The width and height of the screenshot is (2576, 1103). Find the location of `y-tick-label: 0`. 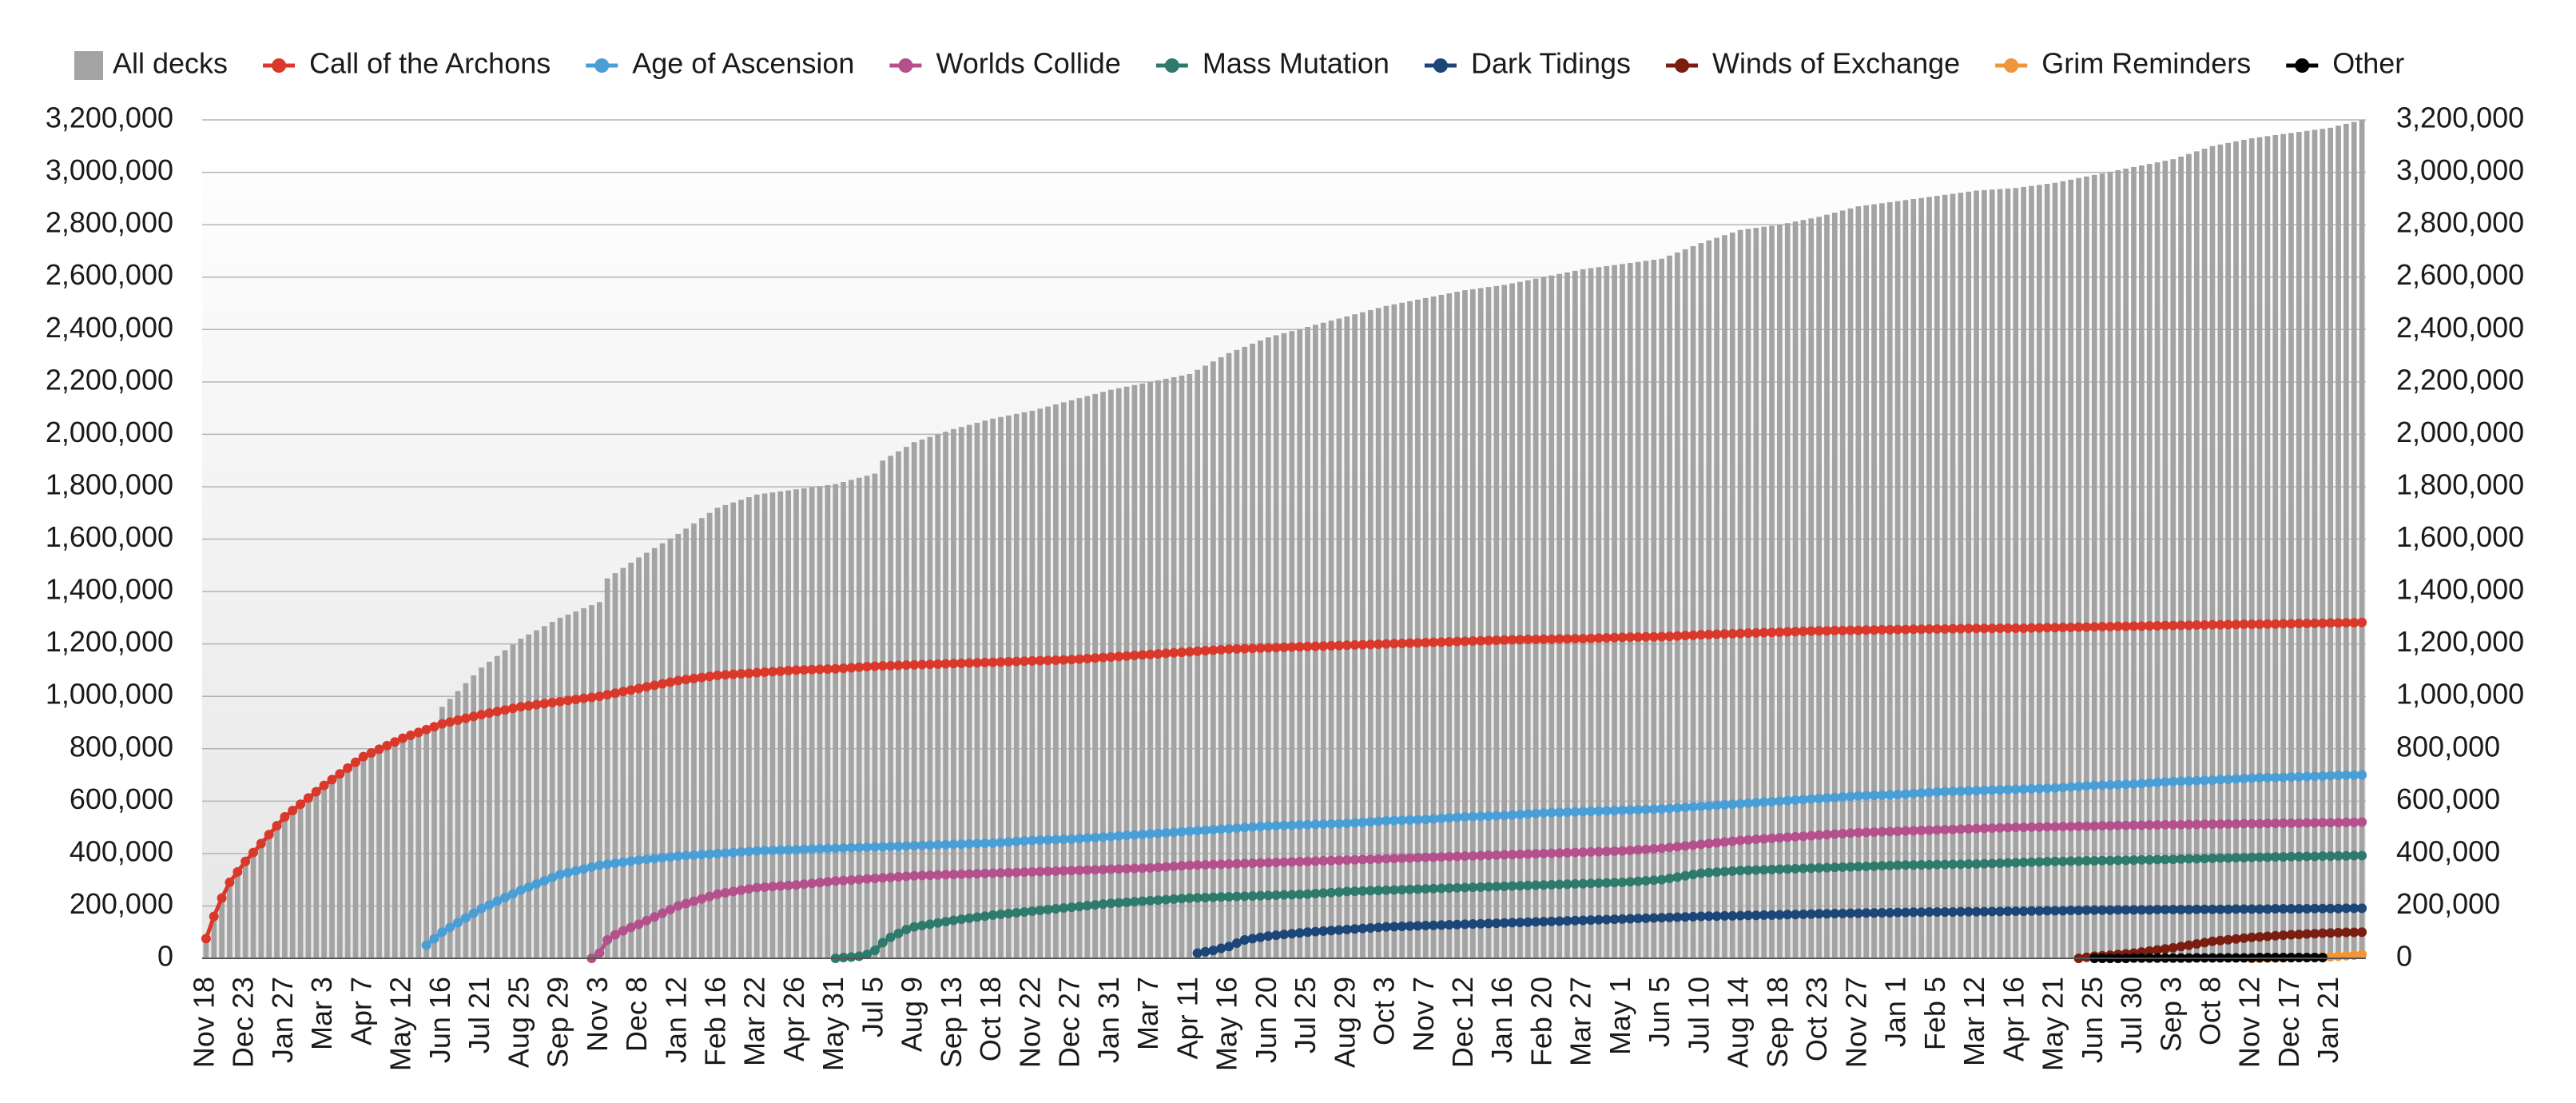

y-tick-label: 0 is located at coordinates (165, 956).